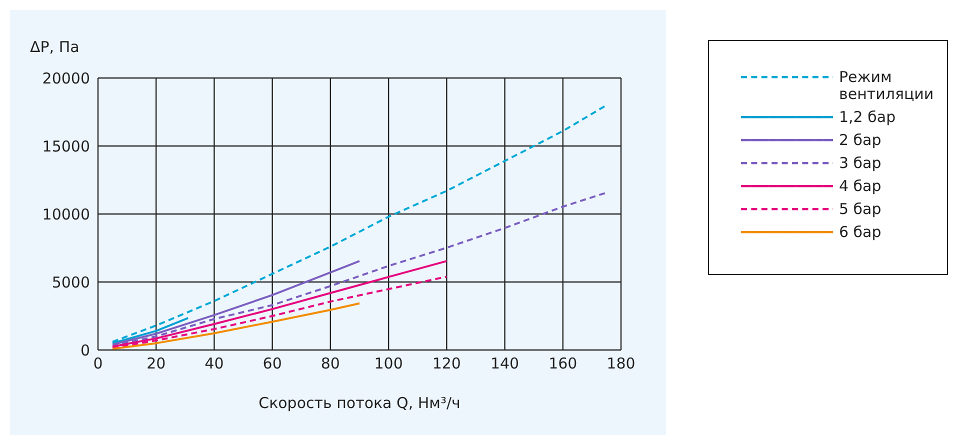 This screenshot has width=953, height=437. Describe the element at coordinates (860, 209) in the screenshot. I see `legend-label: 5 бар` at that location.